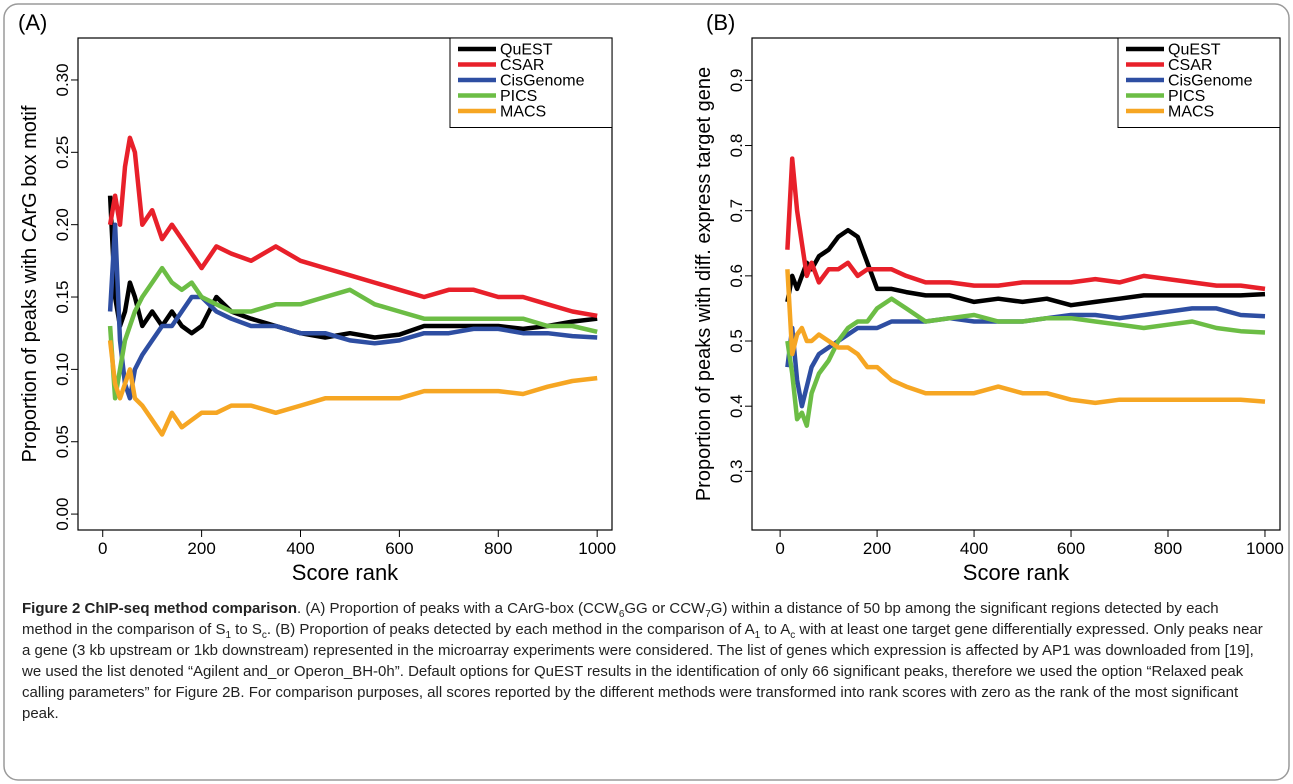 This screenshot has height=784, width=1293. What do you see at coordinates (246, 629) in the screenshot?
I see `caption-text: to S` at bounding box center [246, 629].